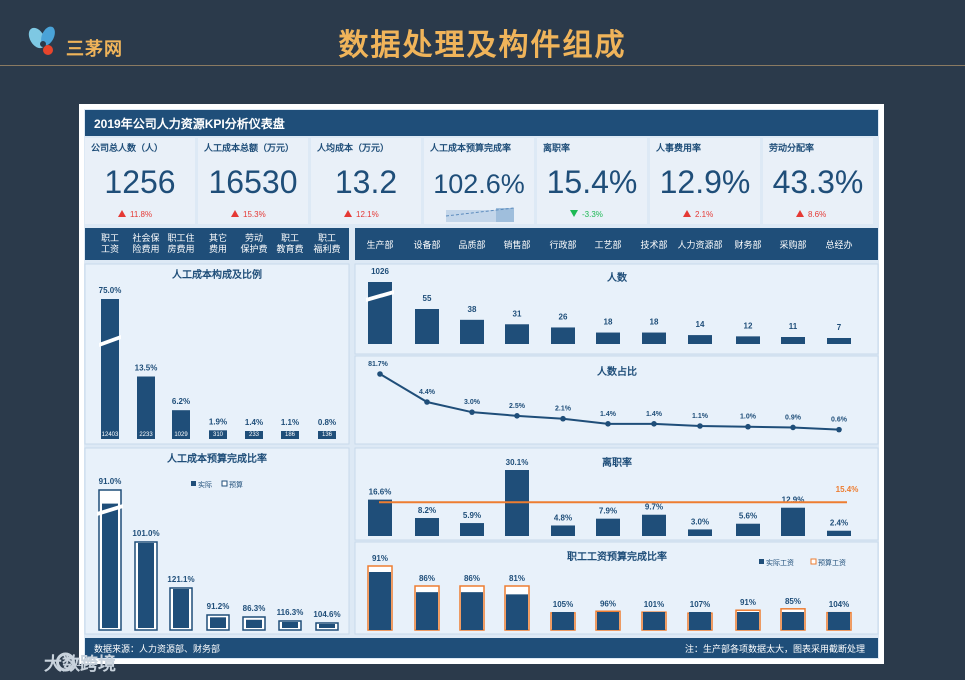  Describe the element at coordinates (224, 483) in the screenshot. I see `legend-budget-swatch` at that location.